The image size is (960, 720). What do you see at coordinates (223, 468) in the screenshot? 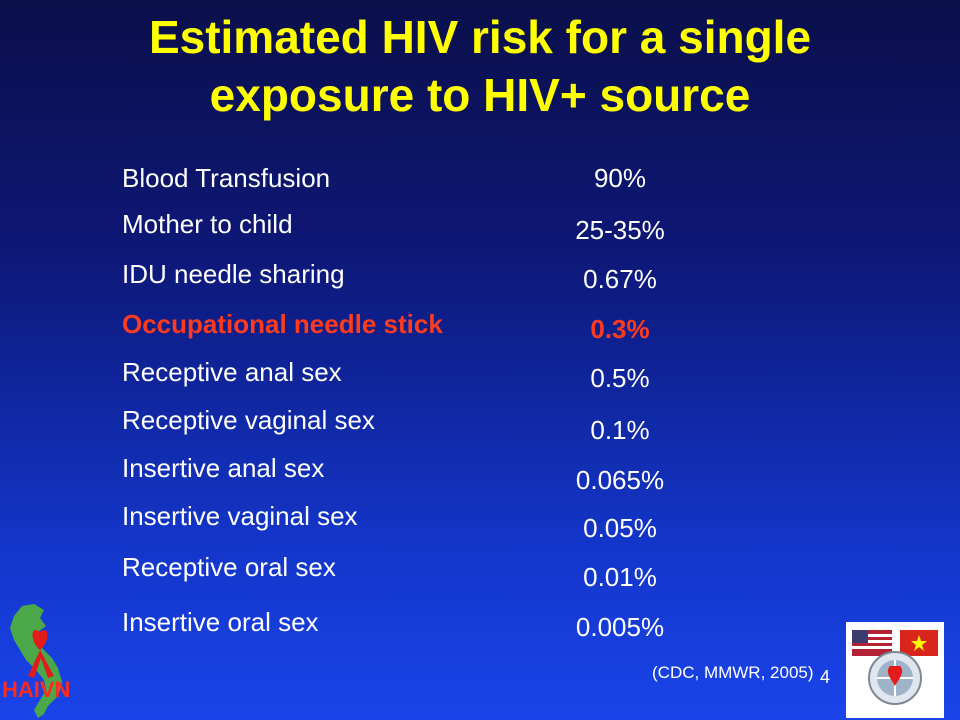
I see `row-label: Insertive anal sex` at bounding box center [223, 468].